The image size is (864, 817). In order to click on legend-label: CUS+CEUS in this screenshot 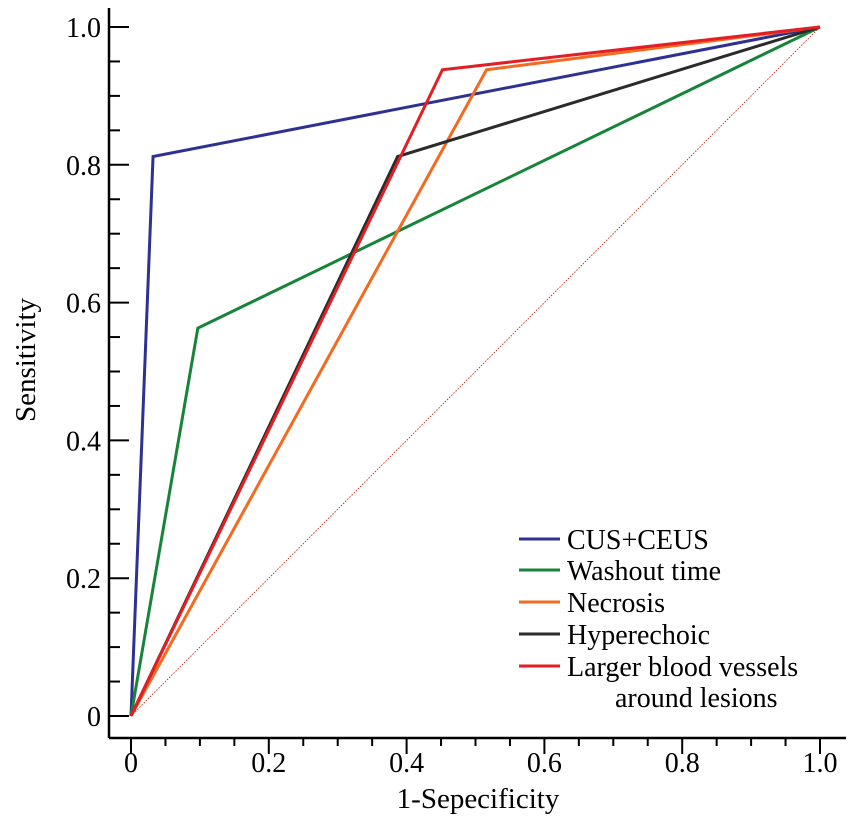, I will do `click(638, 540)`.